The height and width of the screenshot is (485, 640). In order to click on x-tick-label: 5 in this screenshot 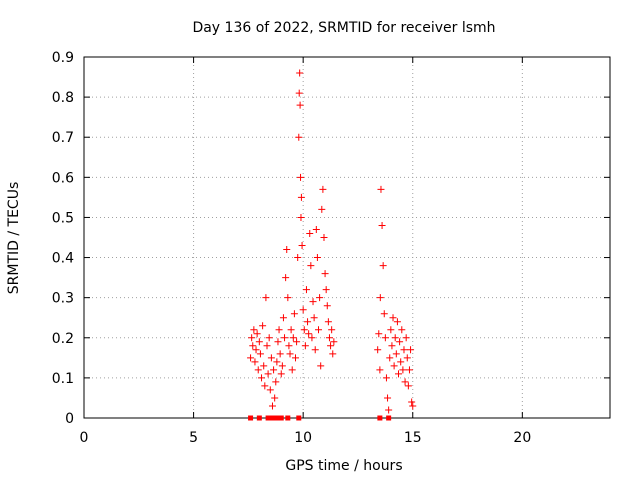, I will do `click(193, 438)`.